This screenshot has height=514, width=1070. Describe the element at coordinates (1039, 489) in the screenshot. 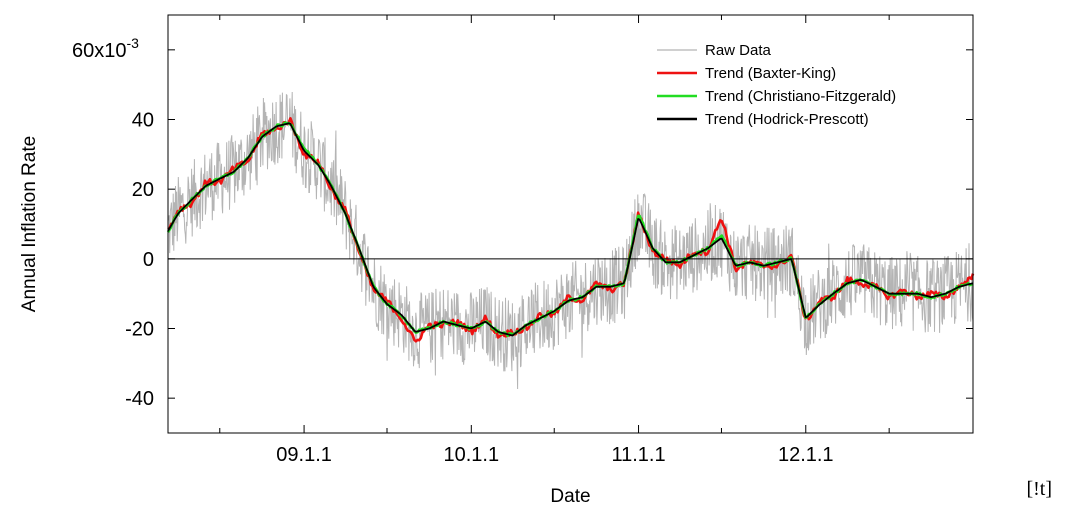

I see `corner-note: [!t]` at that location.